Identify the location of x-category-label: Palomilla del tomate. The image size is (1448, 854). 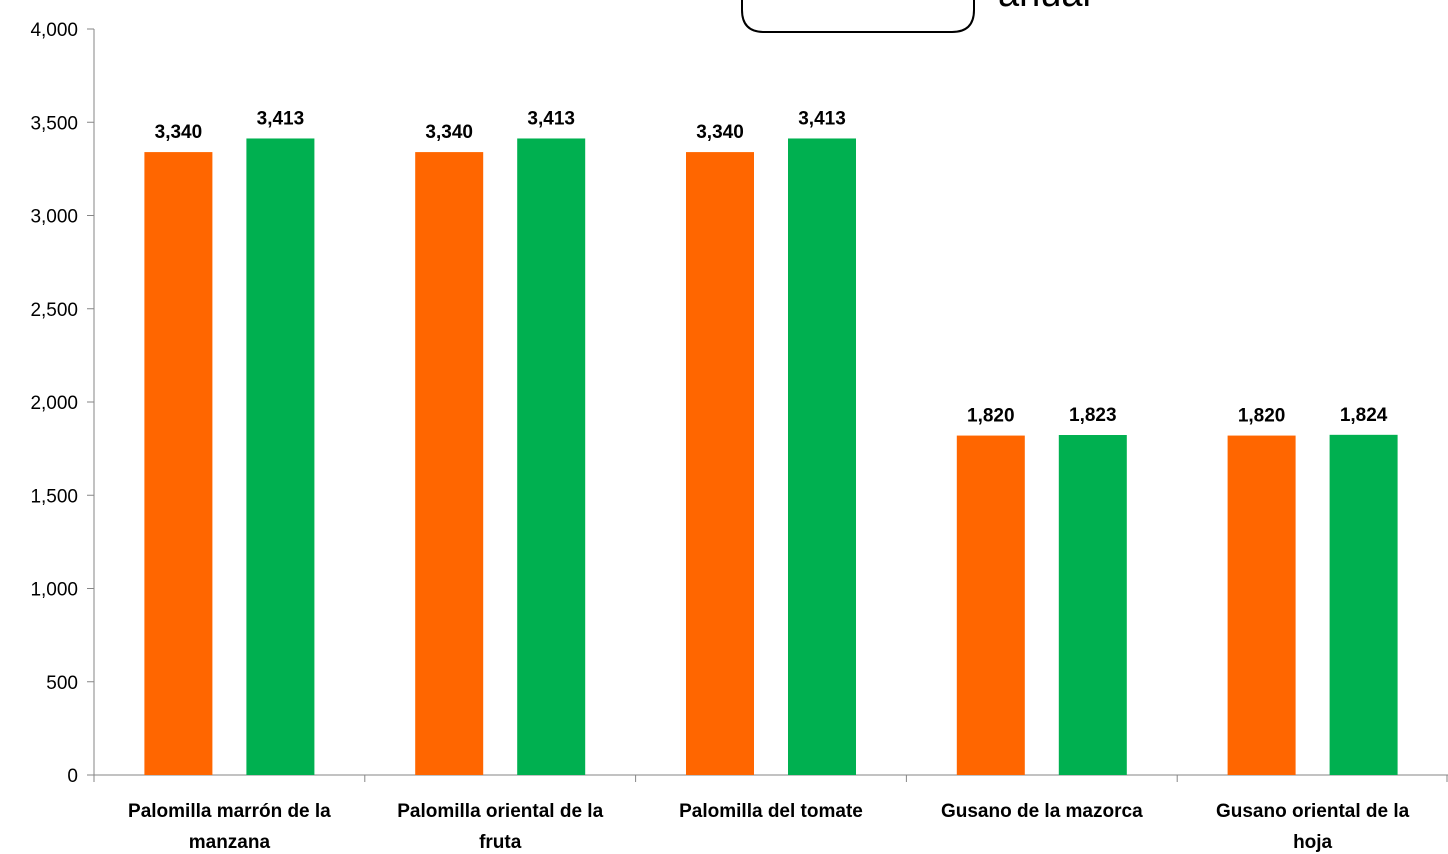
(771, 811).